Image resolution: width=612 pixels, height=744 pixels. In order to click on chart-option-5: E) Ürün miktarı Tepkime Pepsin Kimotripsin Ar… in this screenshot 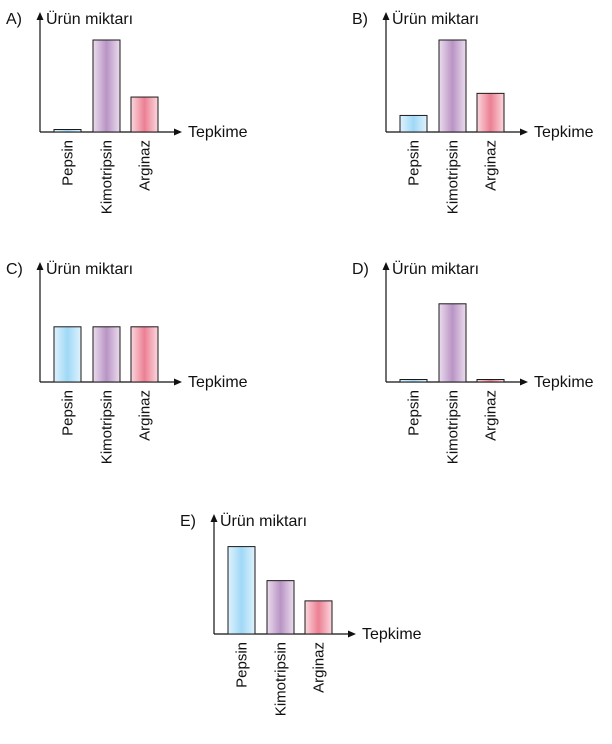, I will do `click(301, 614)`.